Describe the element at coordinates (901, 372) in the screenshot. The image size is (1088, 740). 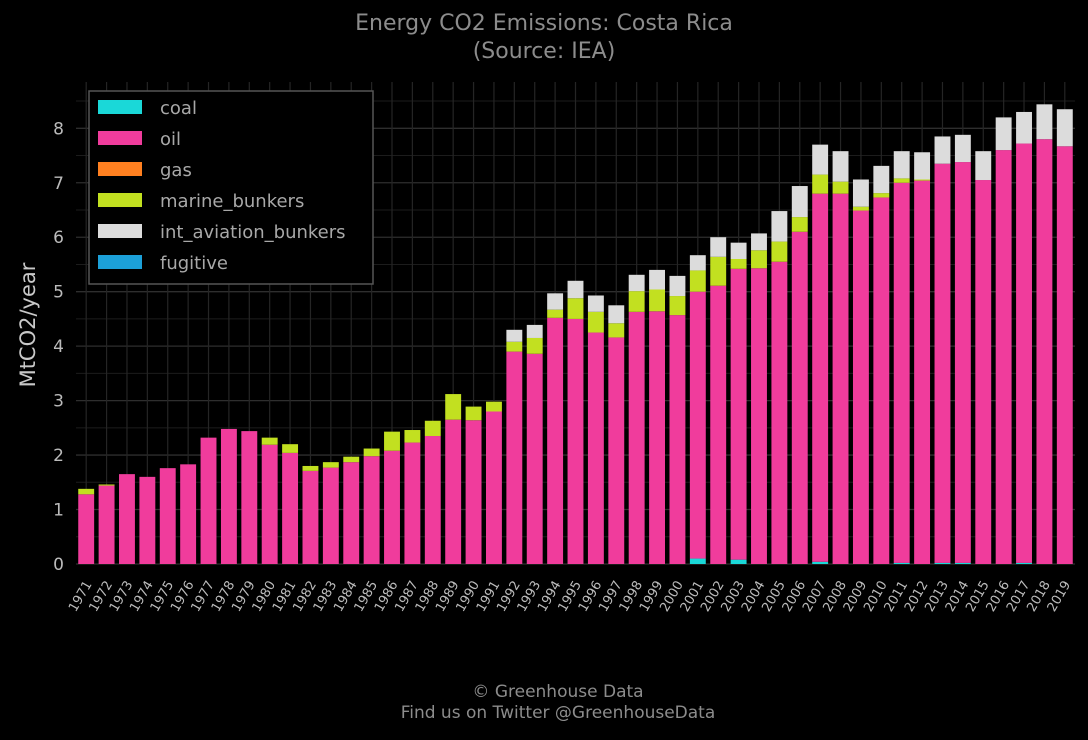
I see `bar-oil-2011` at that location.